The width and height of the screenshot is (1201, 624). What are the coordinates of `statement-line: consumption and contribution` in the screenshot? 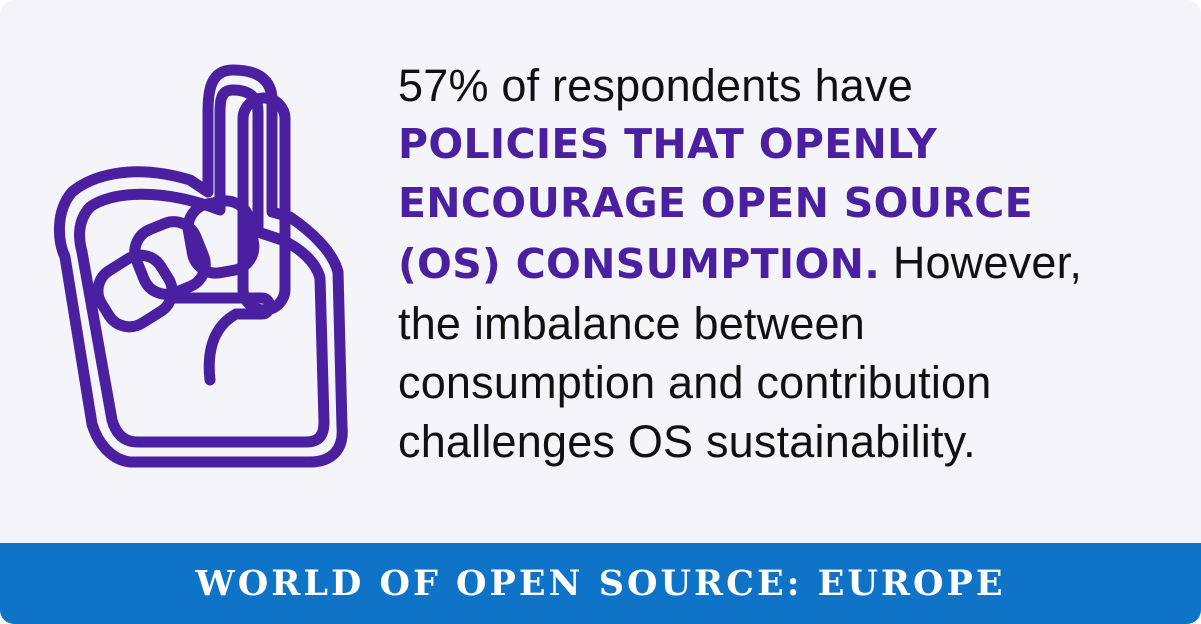 It's located at (695, 382).